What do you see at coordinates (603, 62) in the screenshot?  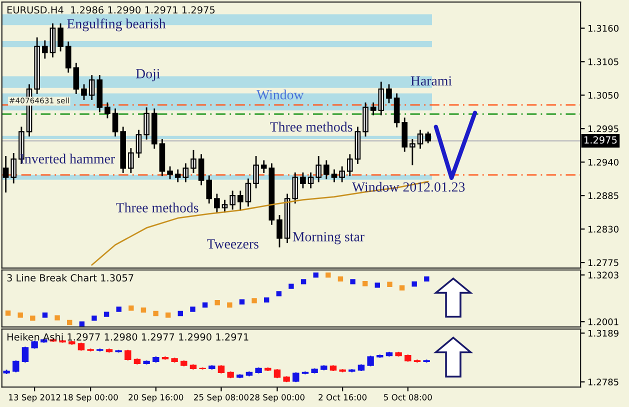 I see `y-tick-label: 1.3105` at bounding box center [603, 62].